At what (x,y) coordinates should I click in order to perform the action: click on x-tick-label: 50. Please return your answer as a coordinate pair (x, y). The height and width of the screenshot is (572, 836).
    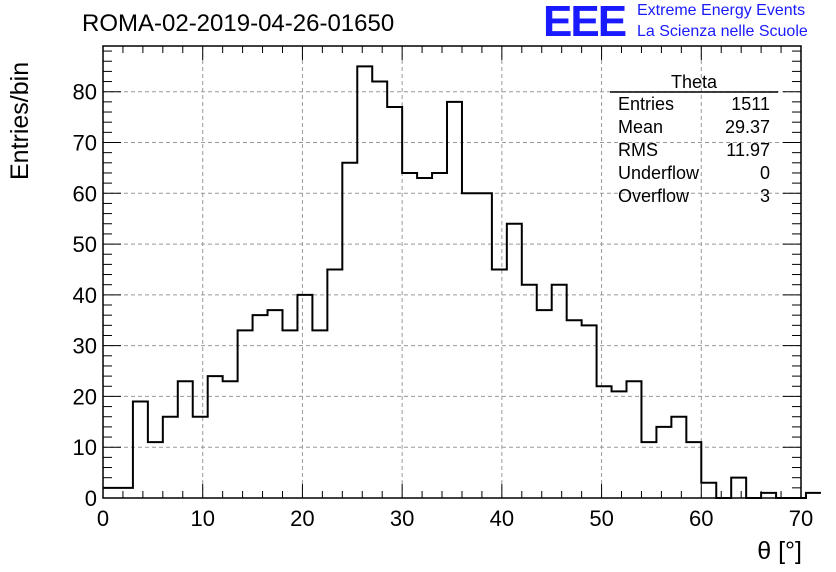
    Looking at the image, I should click on (601, 518).